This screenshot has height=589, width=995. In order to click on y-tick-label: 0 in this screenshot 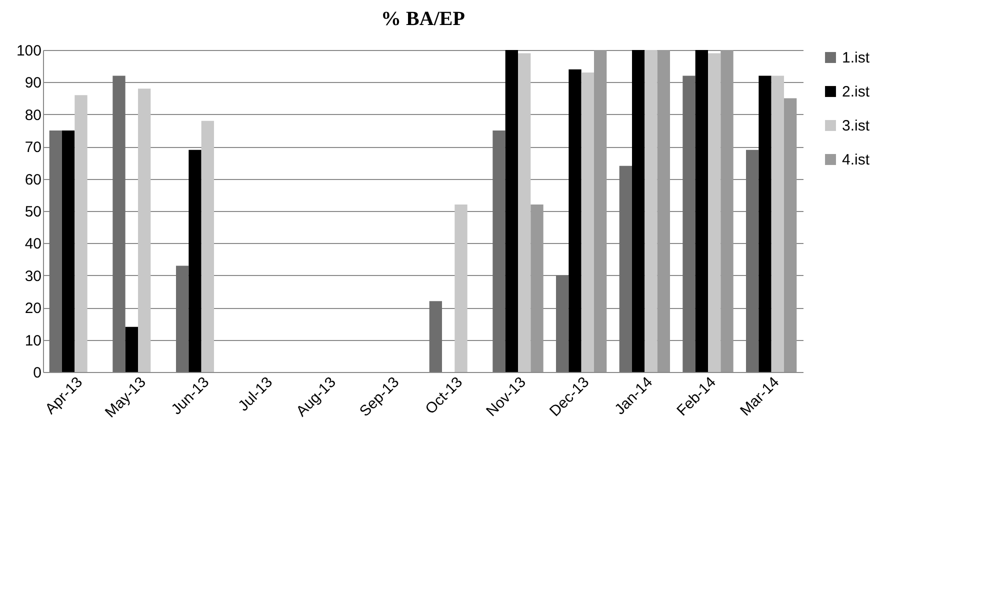, I will do `click(37, 373)`.